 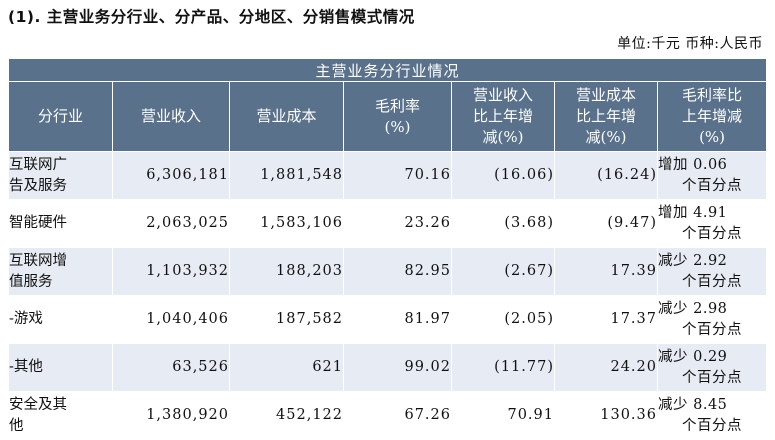 What do you see at coordinates (503, 175) in the screenshot?
I see `revenue-change-cell: (16.06)` at bounding box center [503, 175].